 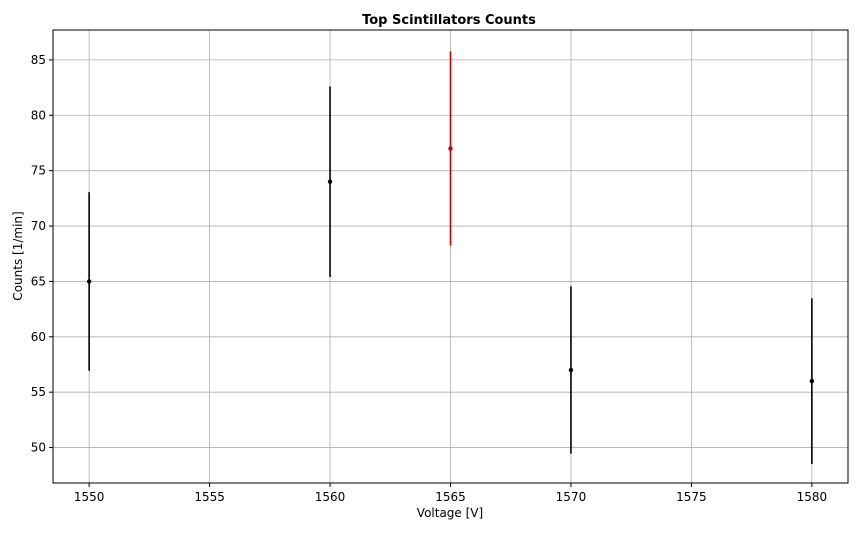 I want to click on y-tick-label: 55, so click(x=38, y=392).